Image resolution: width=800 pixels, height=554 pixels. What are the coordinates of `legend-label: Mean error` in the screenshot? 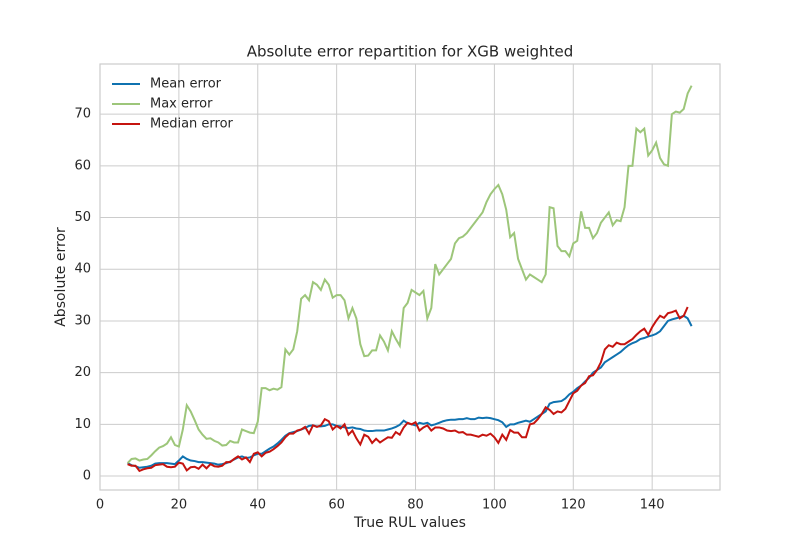 It's located at (186, 84).